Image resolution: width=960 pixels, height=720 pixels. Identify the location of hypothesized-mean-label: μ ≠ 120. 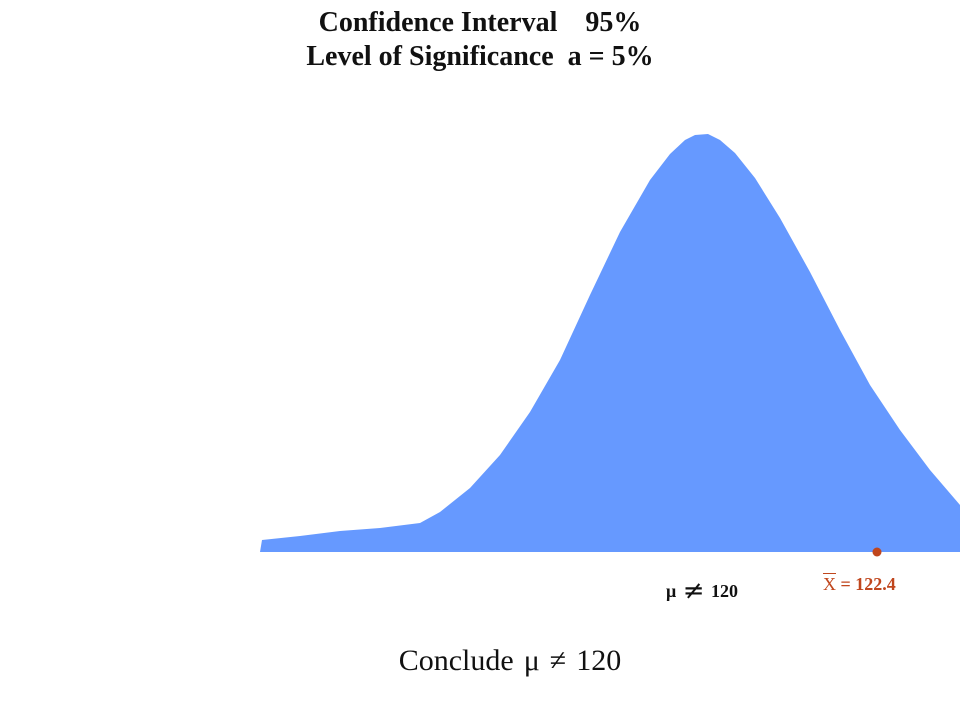
(702, 590).